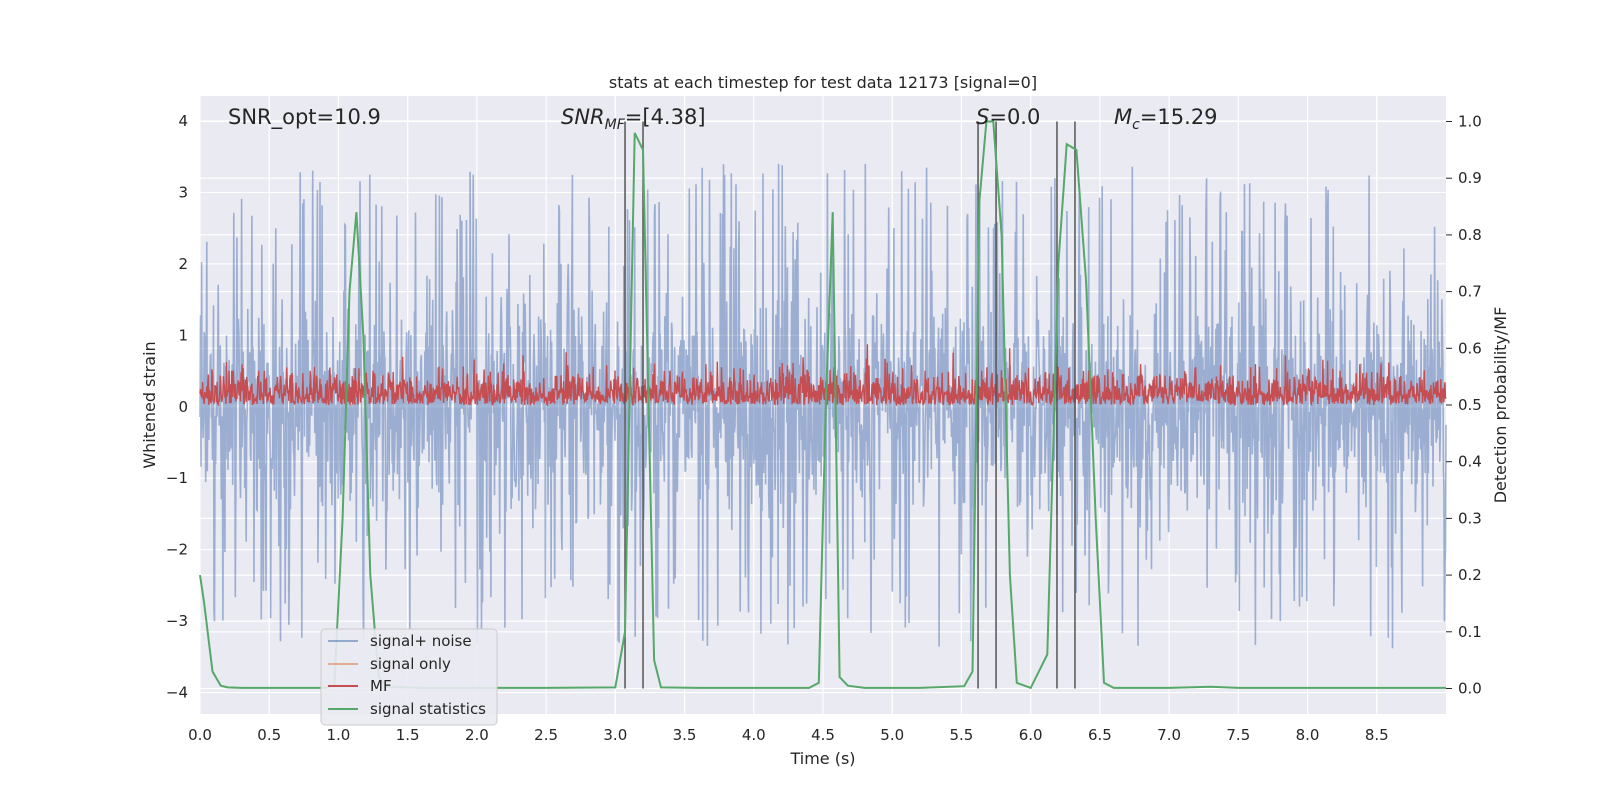 This screenshot has width=1600, height=800. Describe the element at coordinates (685, 735) in the screenshot. I see `x-tick-label: 3.5` at that location.